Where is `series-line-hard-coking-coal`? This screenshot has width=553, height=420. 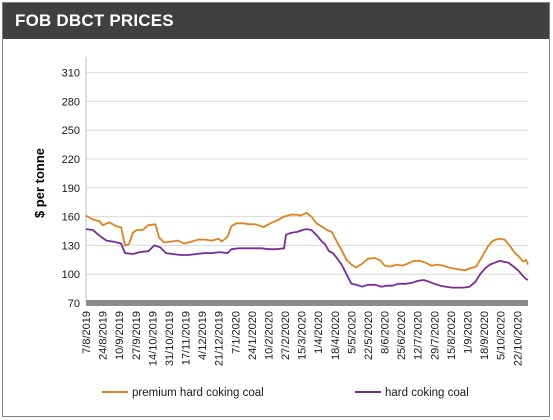
series-line-hard-coking-coal is located at coordinates (307, 258).